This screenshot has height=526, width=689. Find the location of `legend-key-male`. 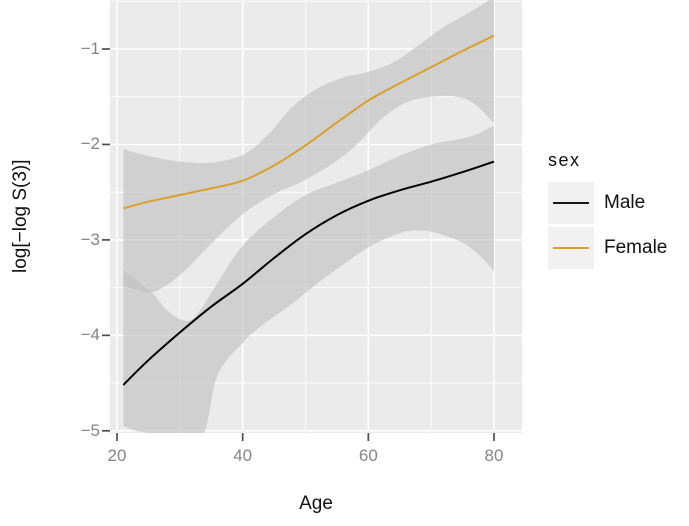

legend-key-male is located at coordinates (571, 203).